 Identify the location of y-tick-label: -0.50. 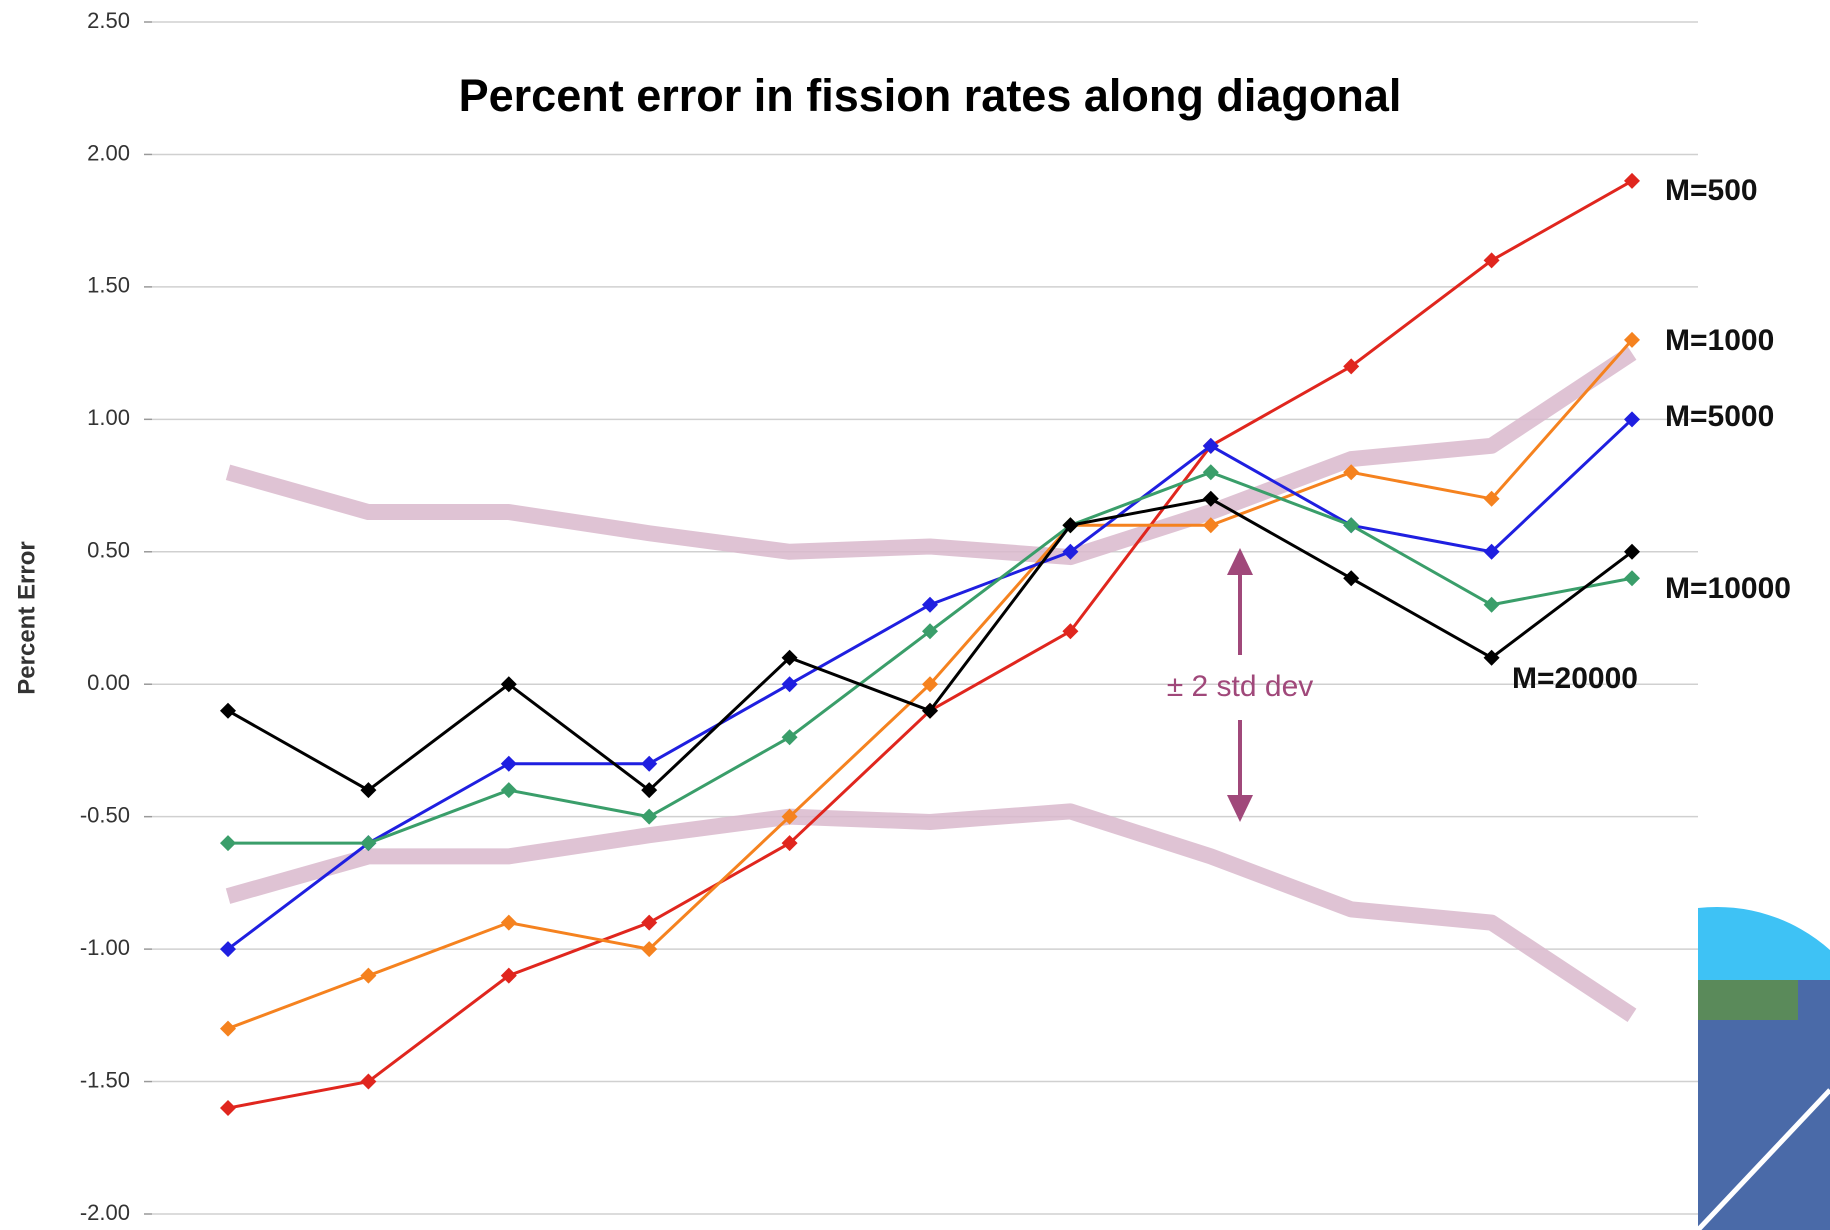
(105, 814).